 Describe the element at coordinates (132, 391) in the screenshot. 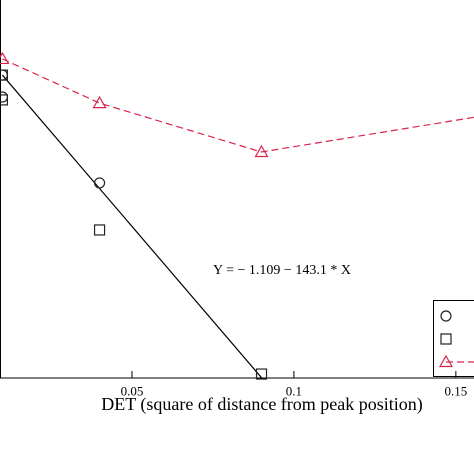

I see `x-tick-label: 0.05` at that location.